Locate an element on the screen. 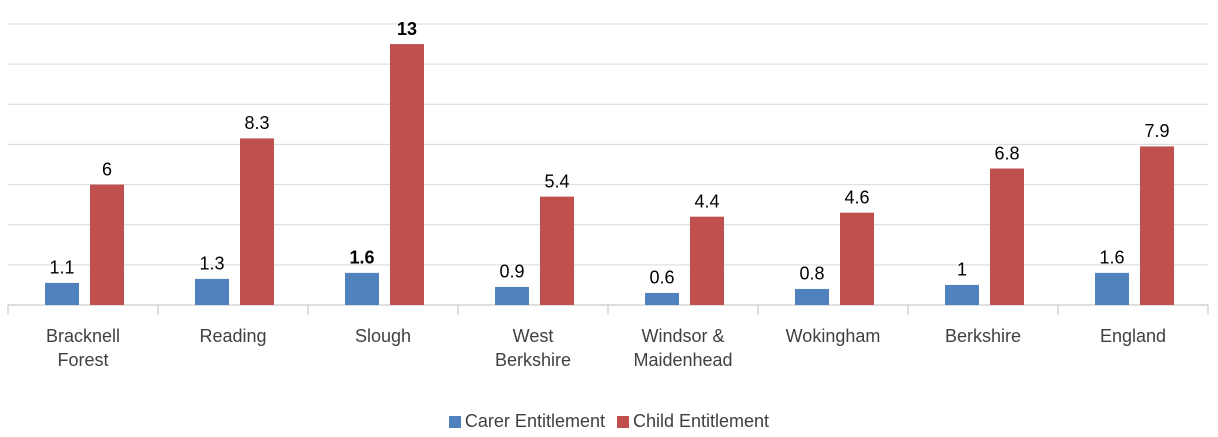 This screenshot has height=437, width=1218. data-label: 5.4 is located at coordinates (556, 181).